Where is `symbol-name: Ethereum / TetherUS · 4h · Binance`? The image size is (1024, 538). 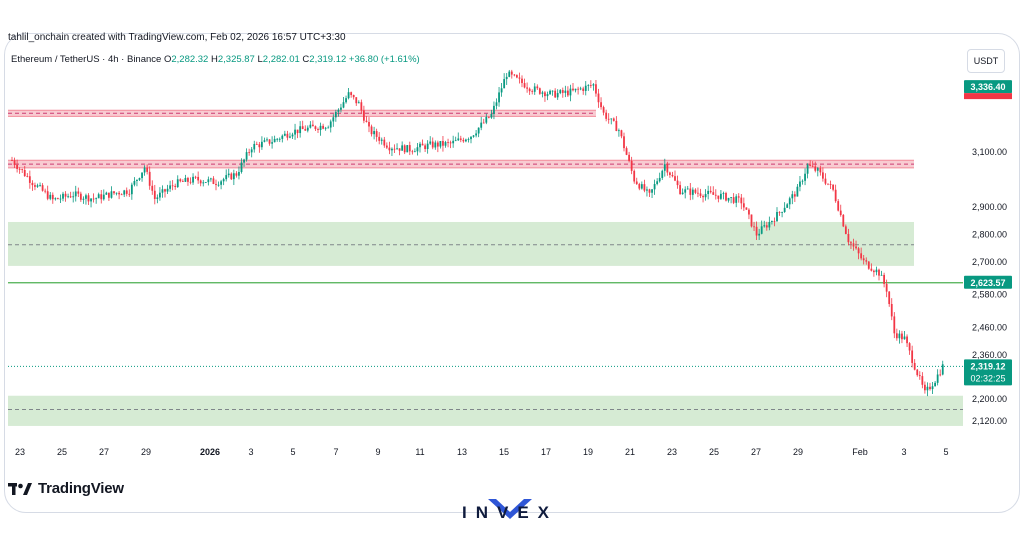
symbol-name: Ethereum / TetherUS · 4h · Binance is located at coordinates (86, 59).